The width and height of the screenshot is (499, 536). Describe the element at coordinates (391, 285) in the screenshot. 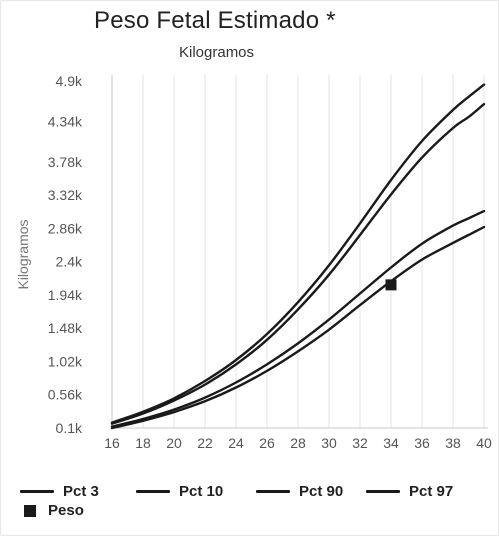

I see `peso-marker` at that location.